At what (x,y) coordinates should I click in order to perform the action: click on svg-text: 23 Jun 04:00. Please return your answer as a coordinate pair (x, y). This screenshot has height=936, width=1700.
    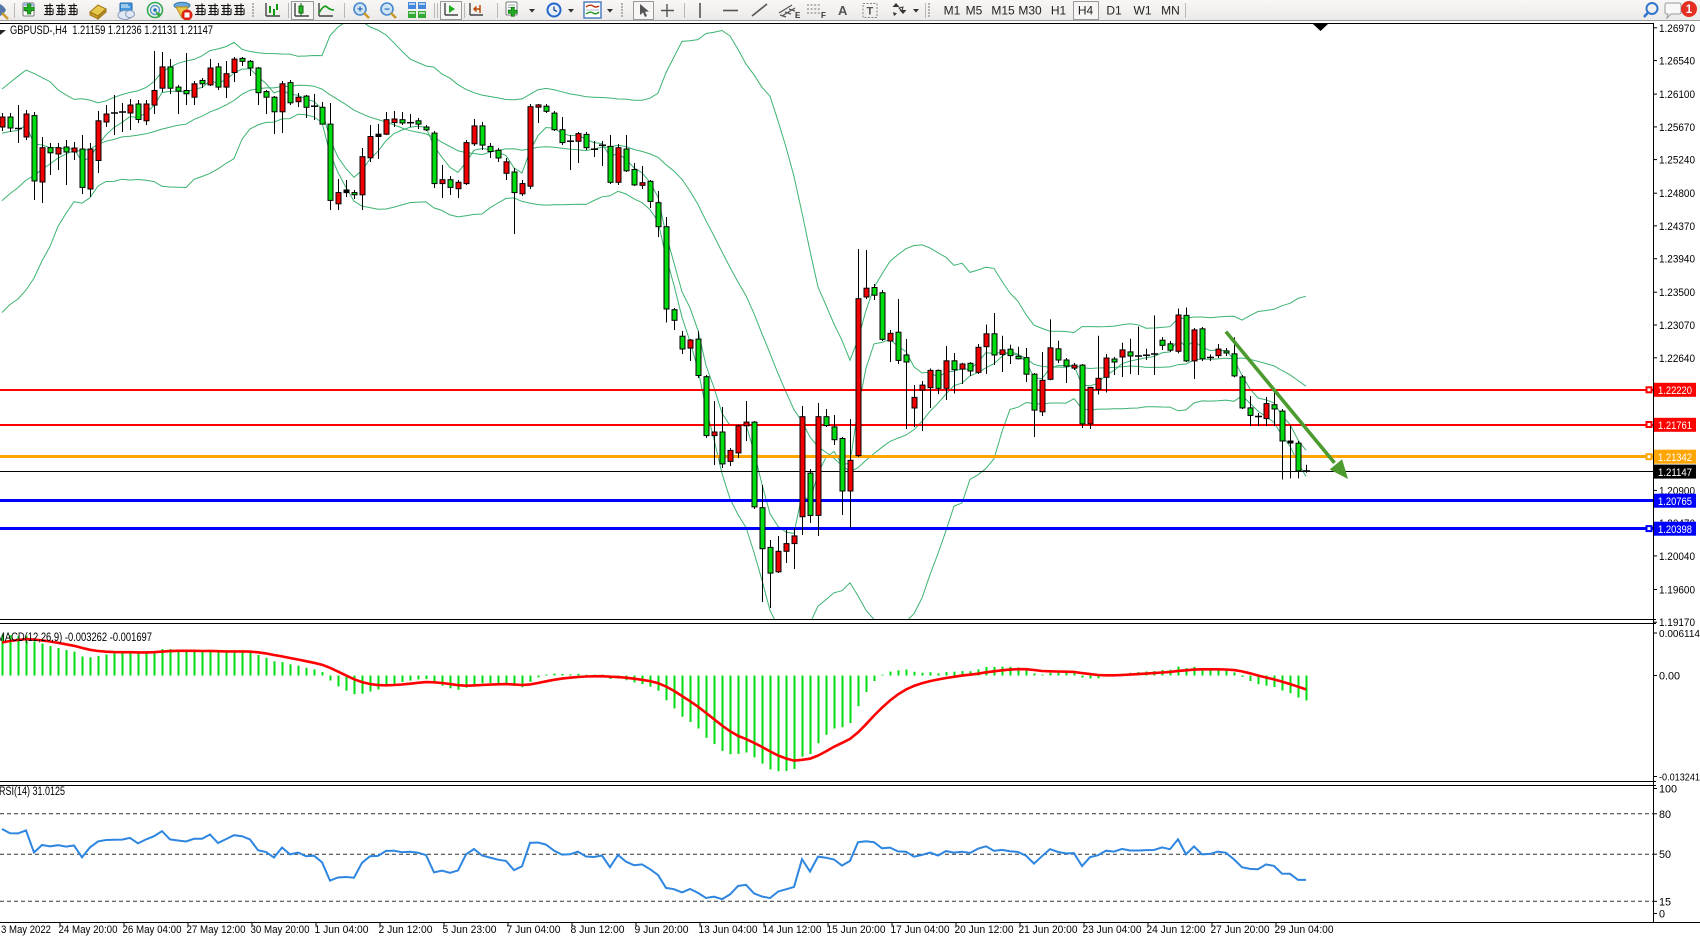
    Looking at the image, I should click on (1112, 930).